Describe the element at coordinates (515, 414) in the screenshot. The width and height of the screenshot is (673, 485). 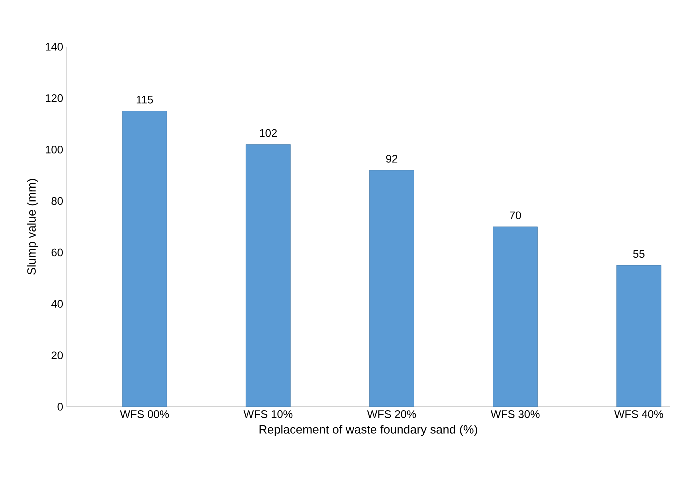
I see `x-tick-label: WFS 30%` at that location.